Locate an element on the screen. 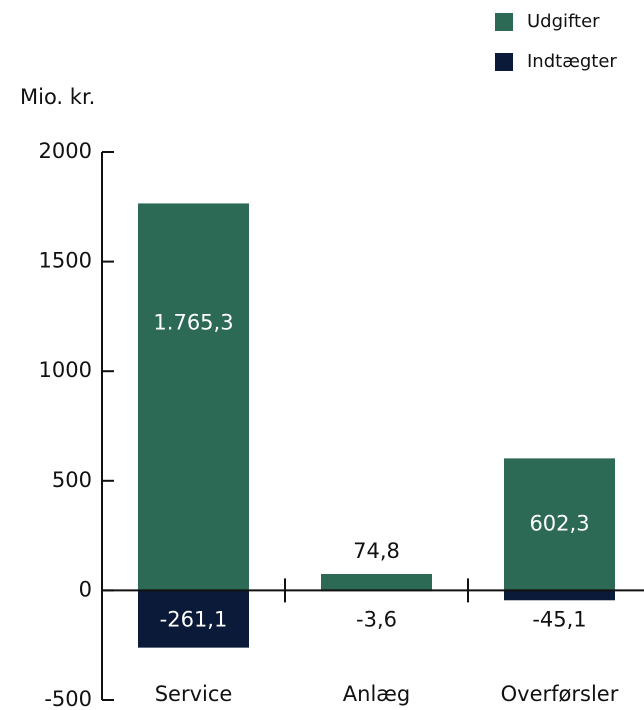  y-tick-label: 1000 is located at coordinates (65, 370).